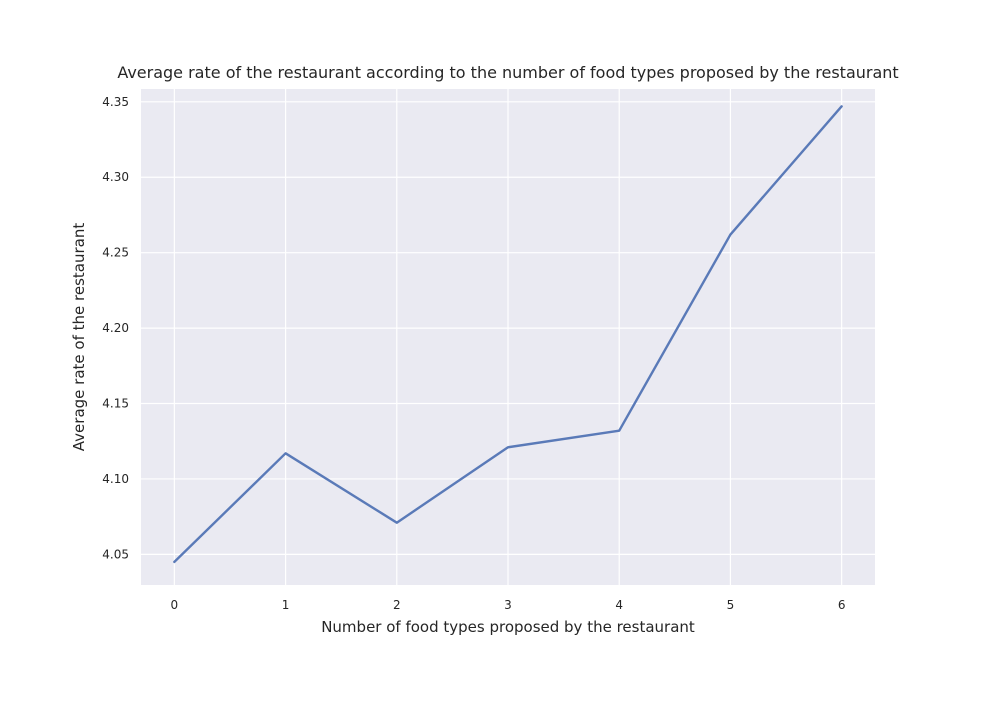  I want to click on x-tick-label: 3, so click(508, 605).